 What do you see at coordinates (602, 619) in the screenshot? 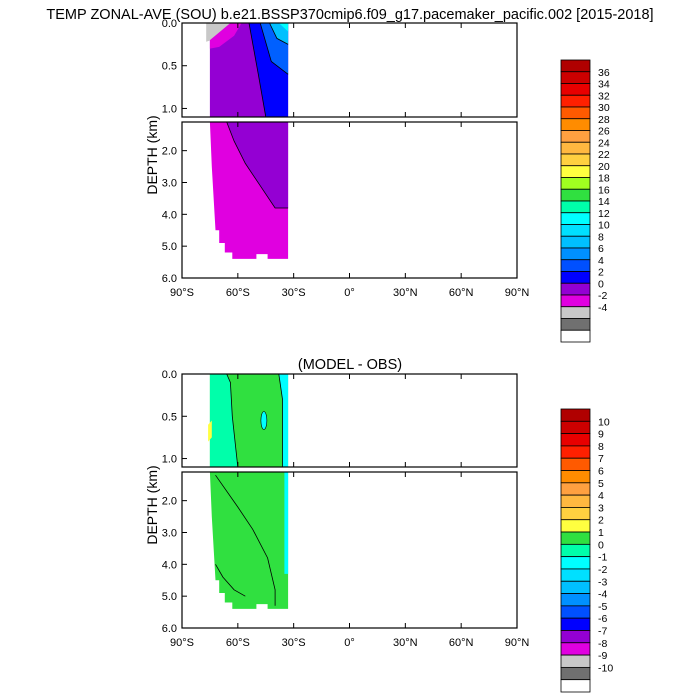
I see `colorbar-label: -6` at bounding box center [602, 619].